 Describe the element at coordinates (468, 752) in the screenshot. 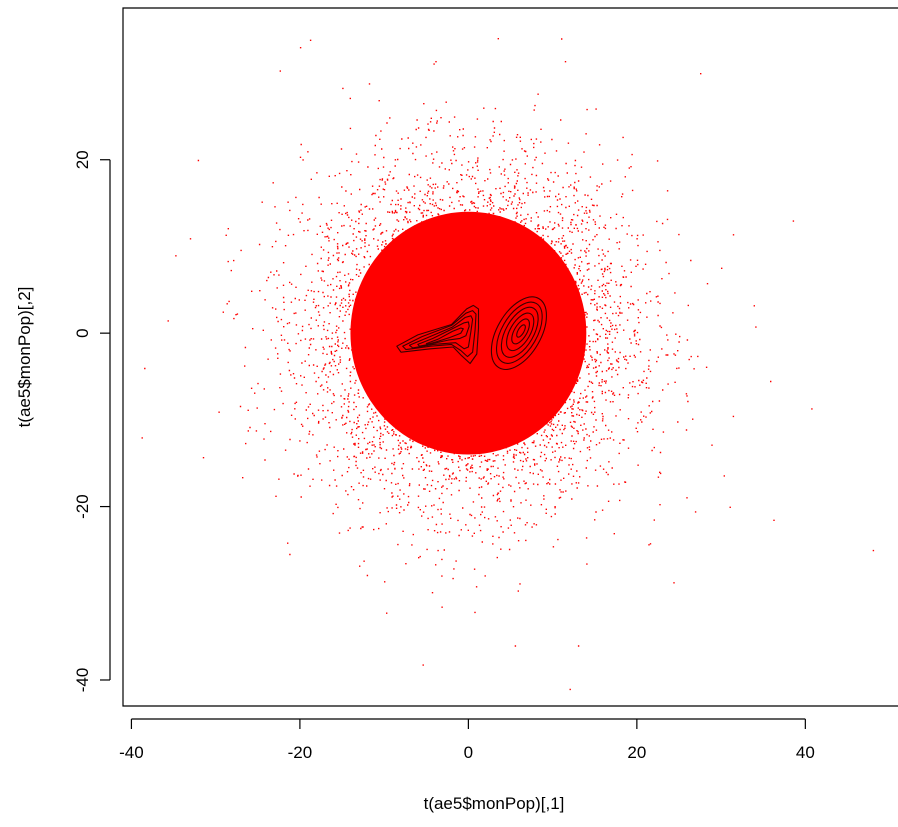

I see `x-tick-label: 0` at that location.